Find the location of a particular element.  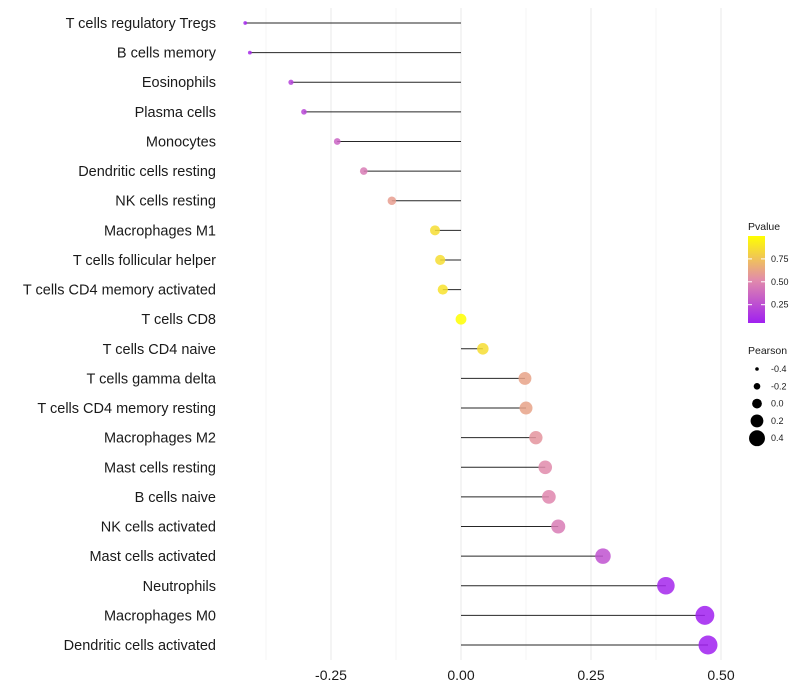

x-tick-label: -0.25 is located at coordinates (331, 675).